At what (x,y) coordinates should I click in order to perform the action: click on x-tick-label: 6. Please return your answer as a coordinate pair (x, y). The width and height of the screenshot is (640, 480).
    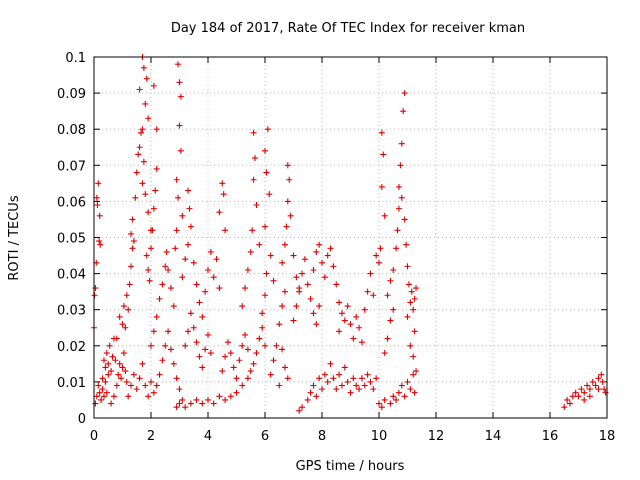
    Looking at the image, I should click on (265, 436).